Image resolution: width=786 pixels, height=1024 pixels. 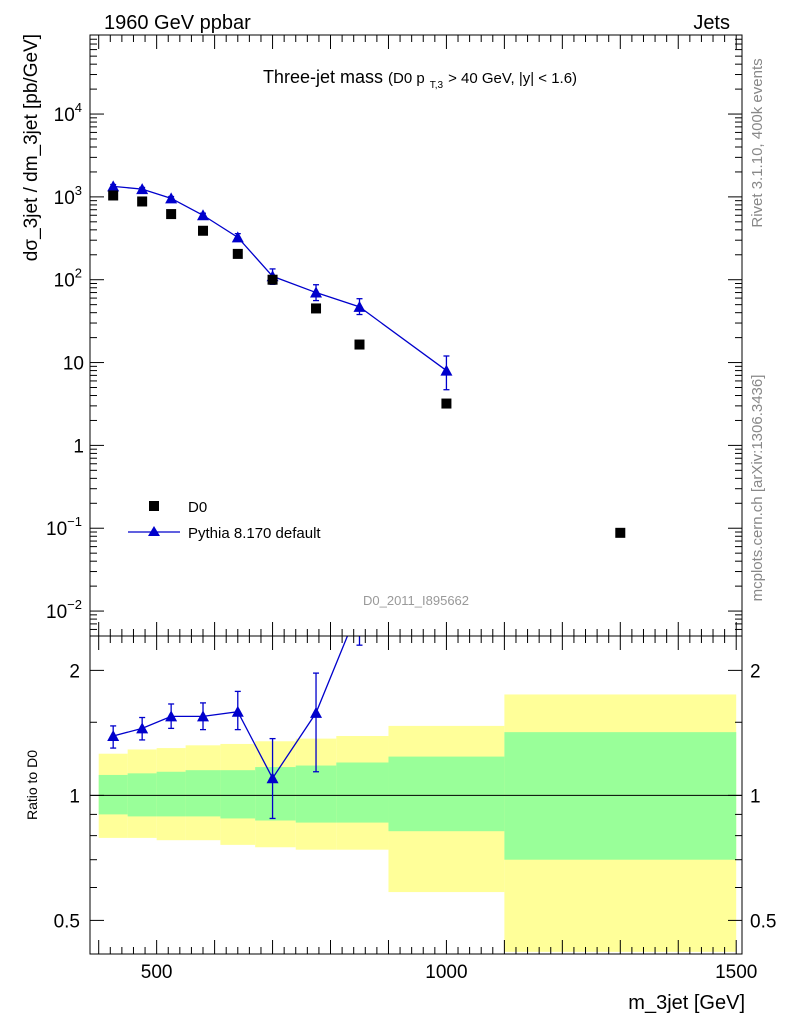 I want to click on main-y-tick-exponent: −2, so click(x=74, y=604).